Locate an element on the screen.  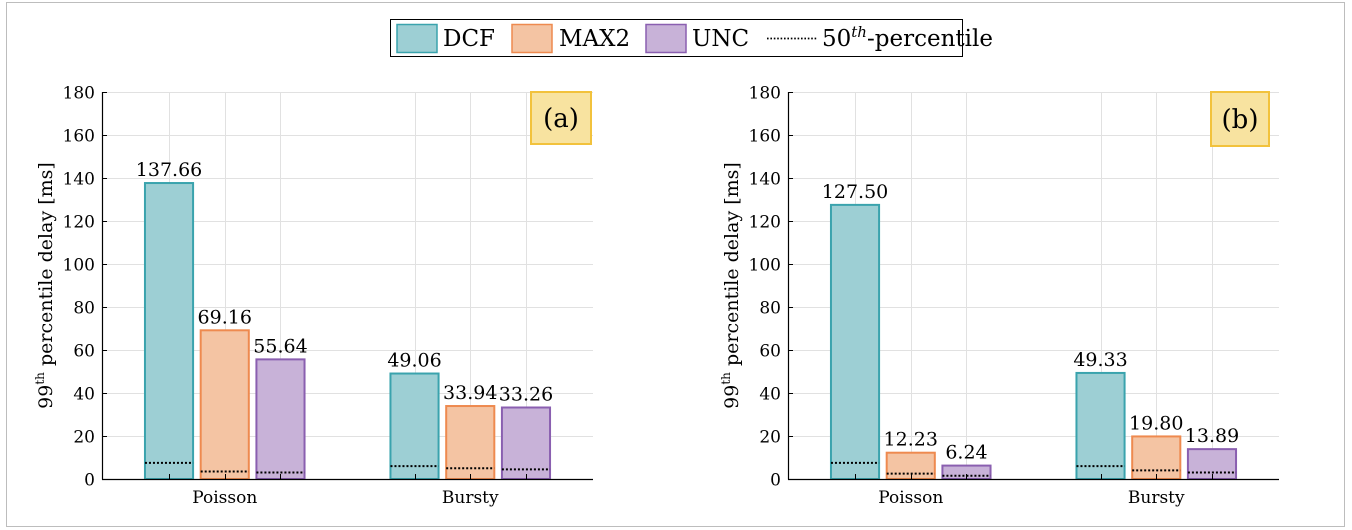
bar-unc-poisson is located at coordinates (280, 419).